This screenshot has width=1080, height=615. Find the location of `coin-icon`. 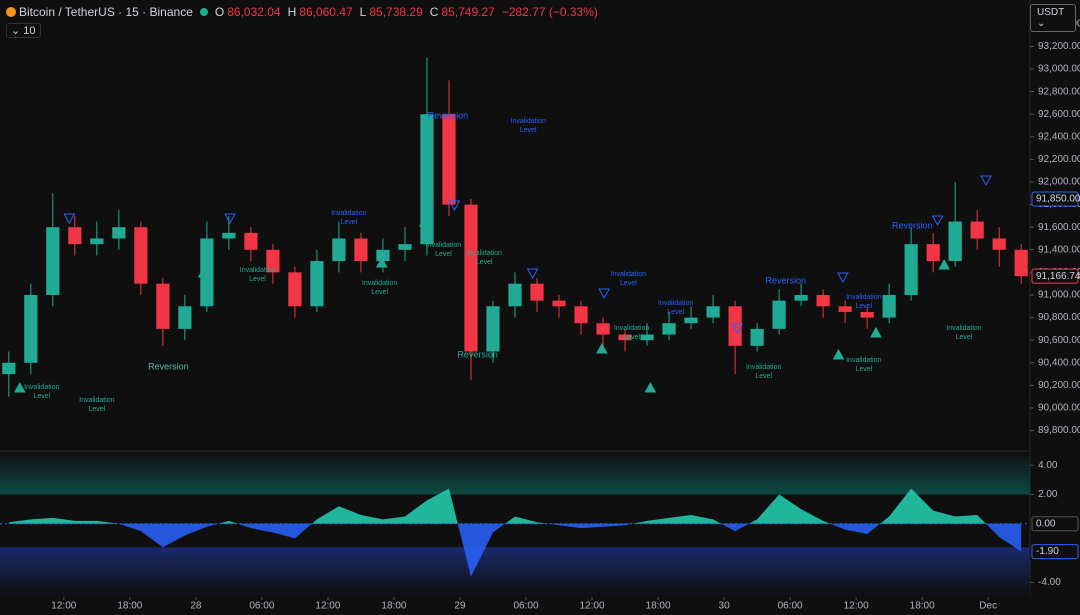

coin-icon is located at coordinates (11, 12).